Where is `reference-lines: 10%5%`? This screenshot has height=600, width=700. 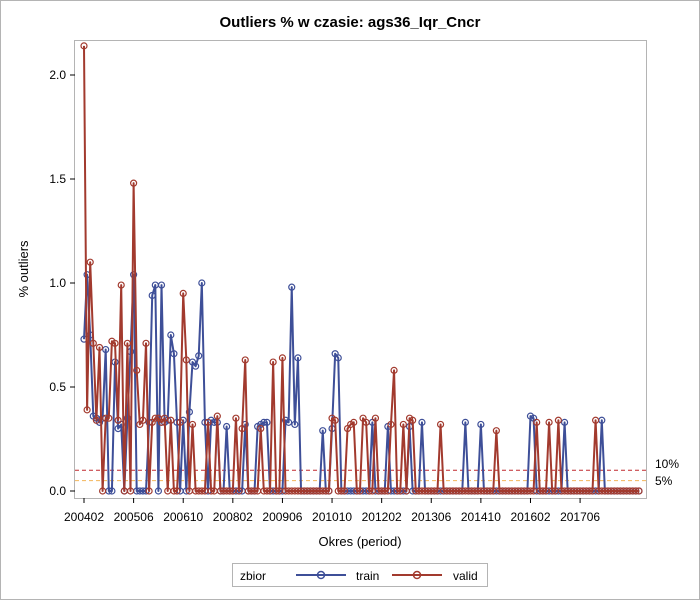 reference-lines: 10%5% is located at coordinates (377, 472).